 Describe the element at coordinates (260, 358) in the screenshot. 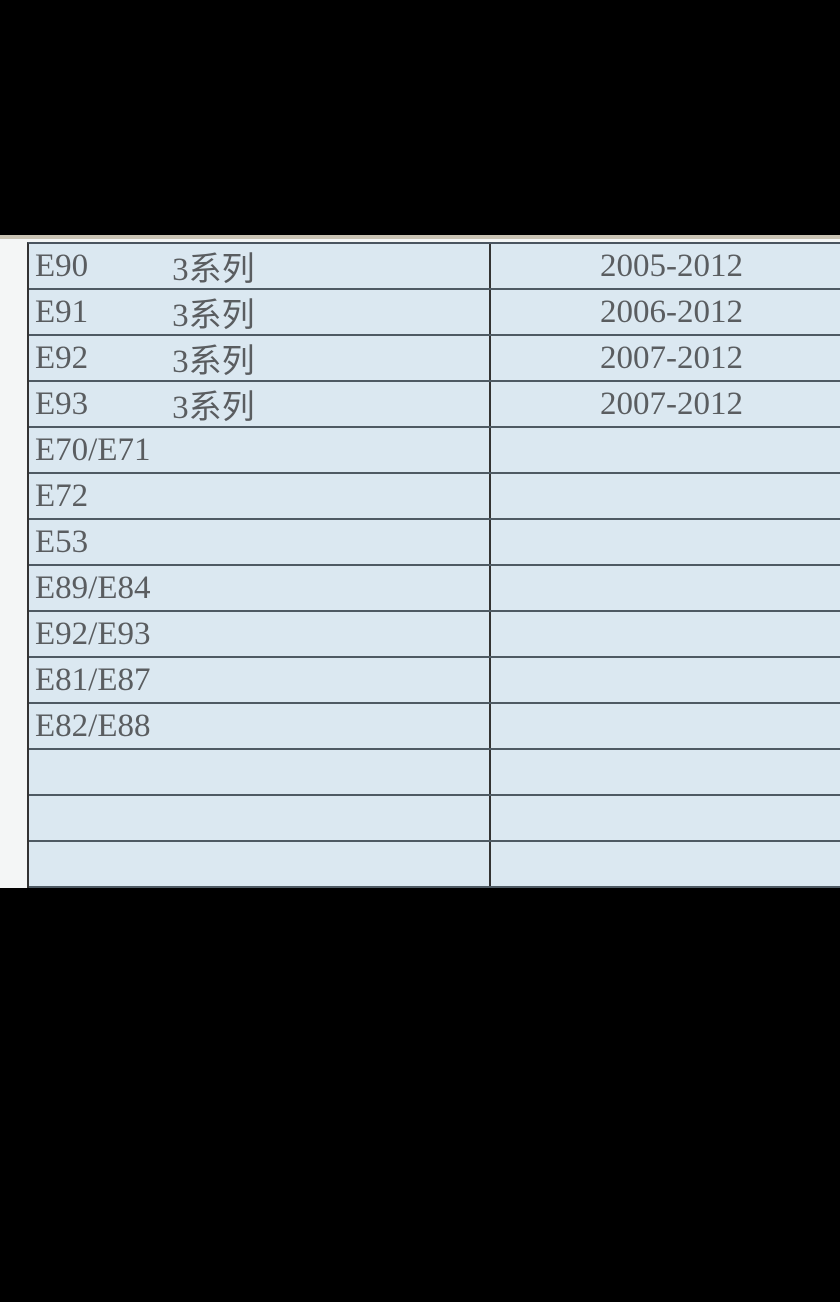

I see `model-cell: E92 3系列` at that location.